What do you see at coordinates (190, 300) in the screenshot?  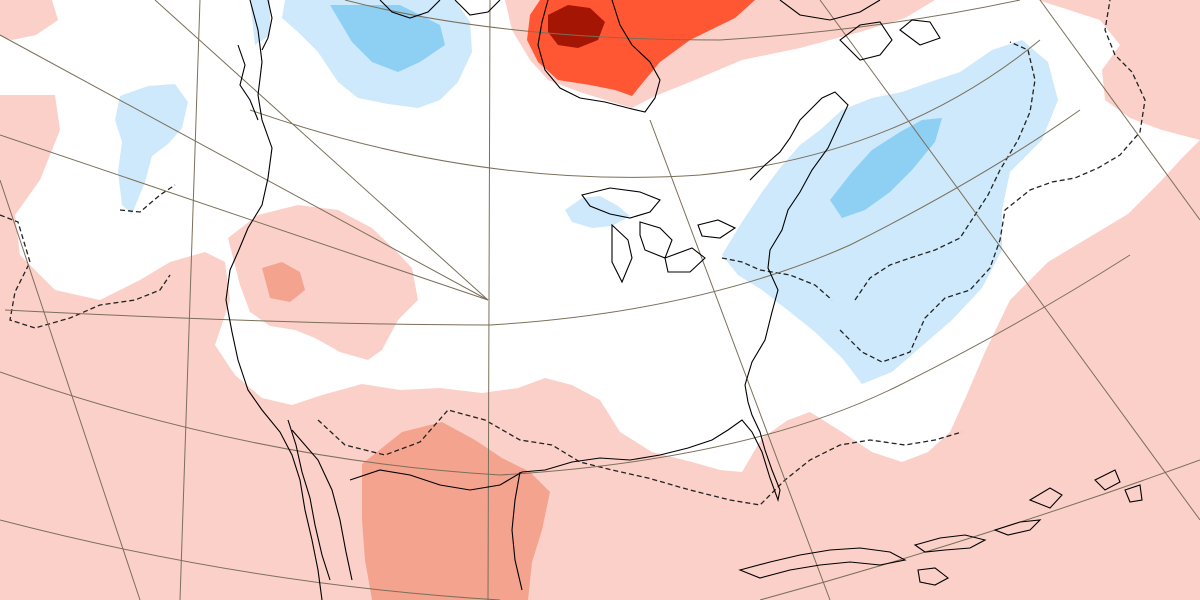 I see `meridian-80w` at bounding box center [190, 300].